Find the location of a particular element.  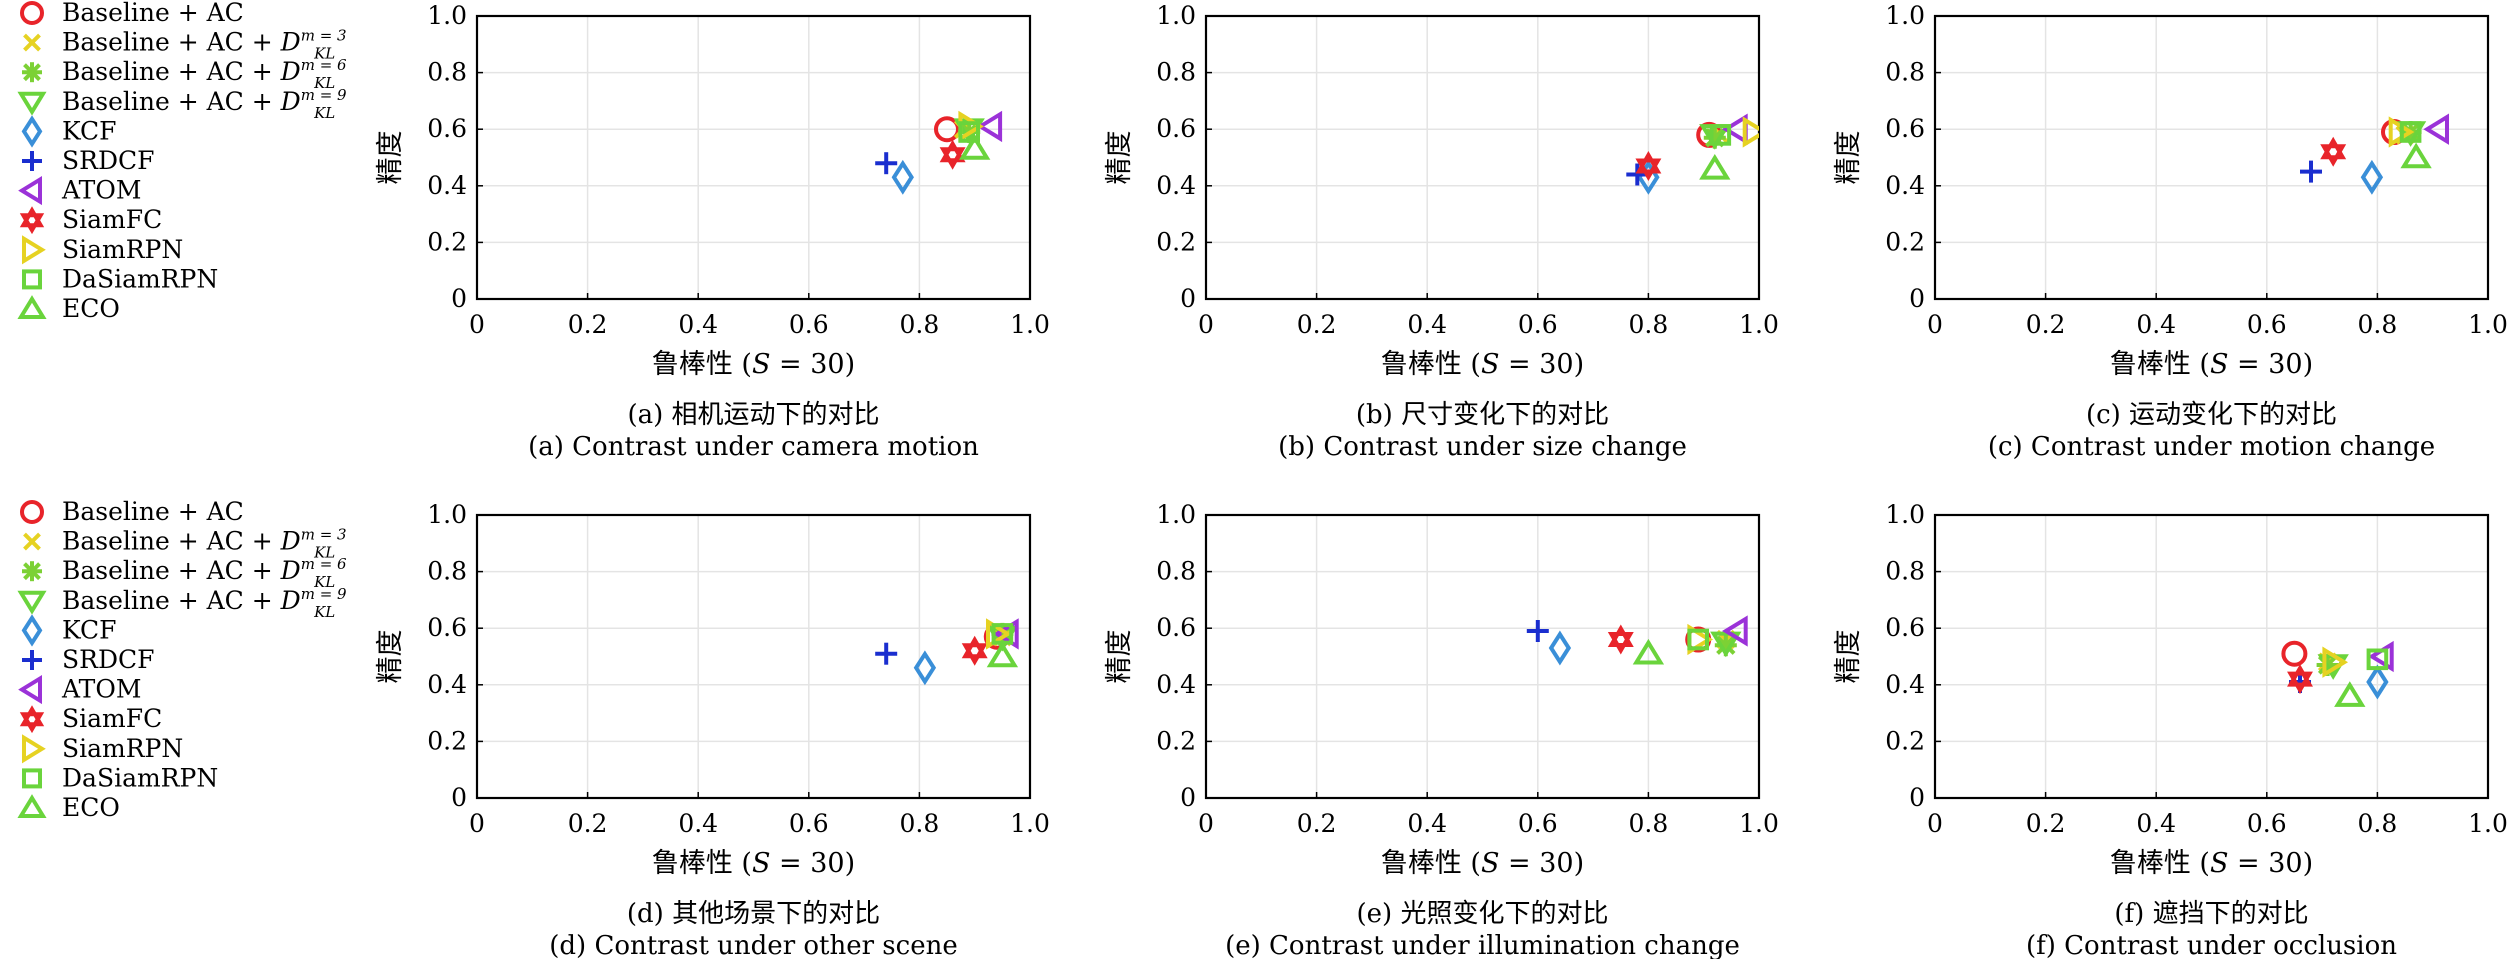

legend-label-sub: KL is located at coordinates (324, 54).